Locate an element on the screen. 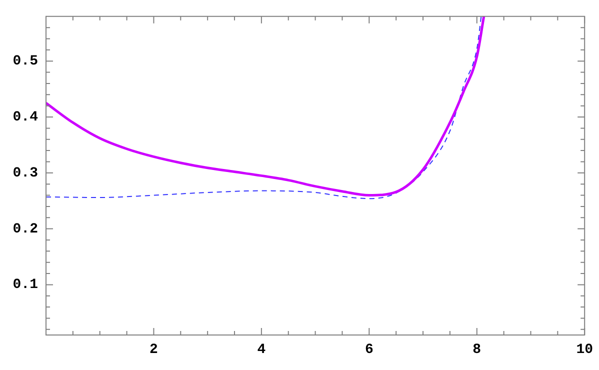 The width and height of the screenshot is (599, 370). y-tick-label: 0.4 is located at coordinates (25, 118).